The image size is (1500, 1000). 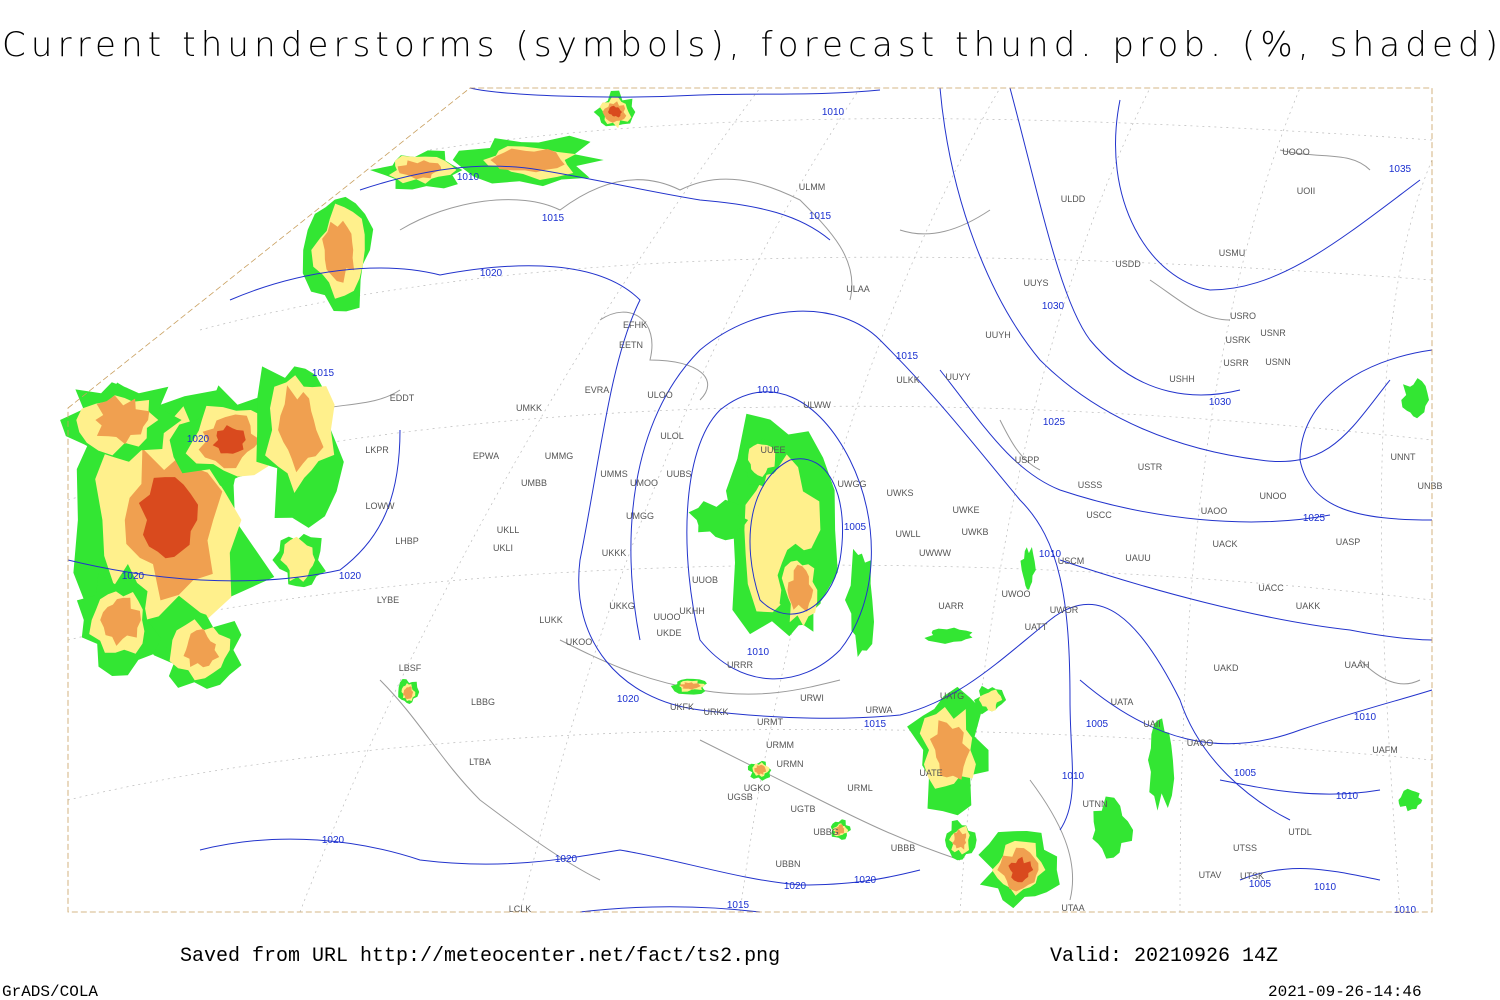 What do you see at coordinates (852, 484) in the screenshot?
I see `station-code: UWGG` at bounding box center [852, 484].